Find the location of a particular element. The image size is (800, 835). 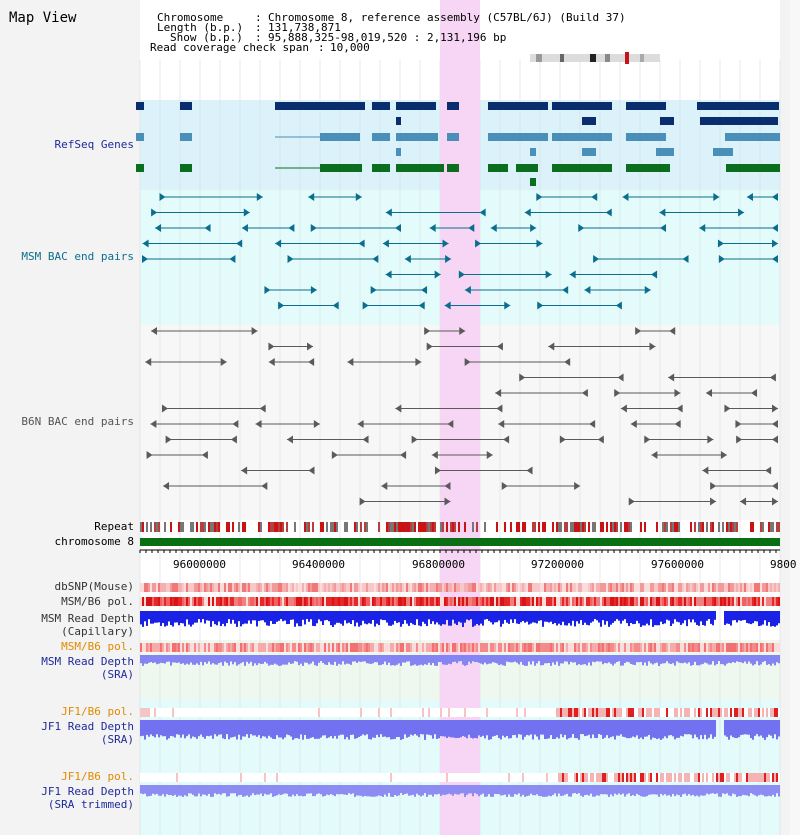

track-label-refseq: RefSeq Genes is located at coordinates (94, 144).